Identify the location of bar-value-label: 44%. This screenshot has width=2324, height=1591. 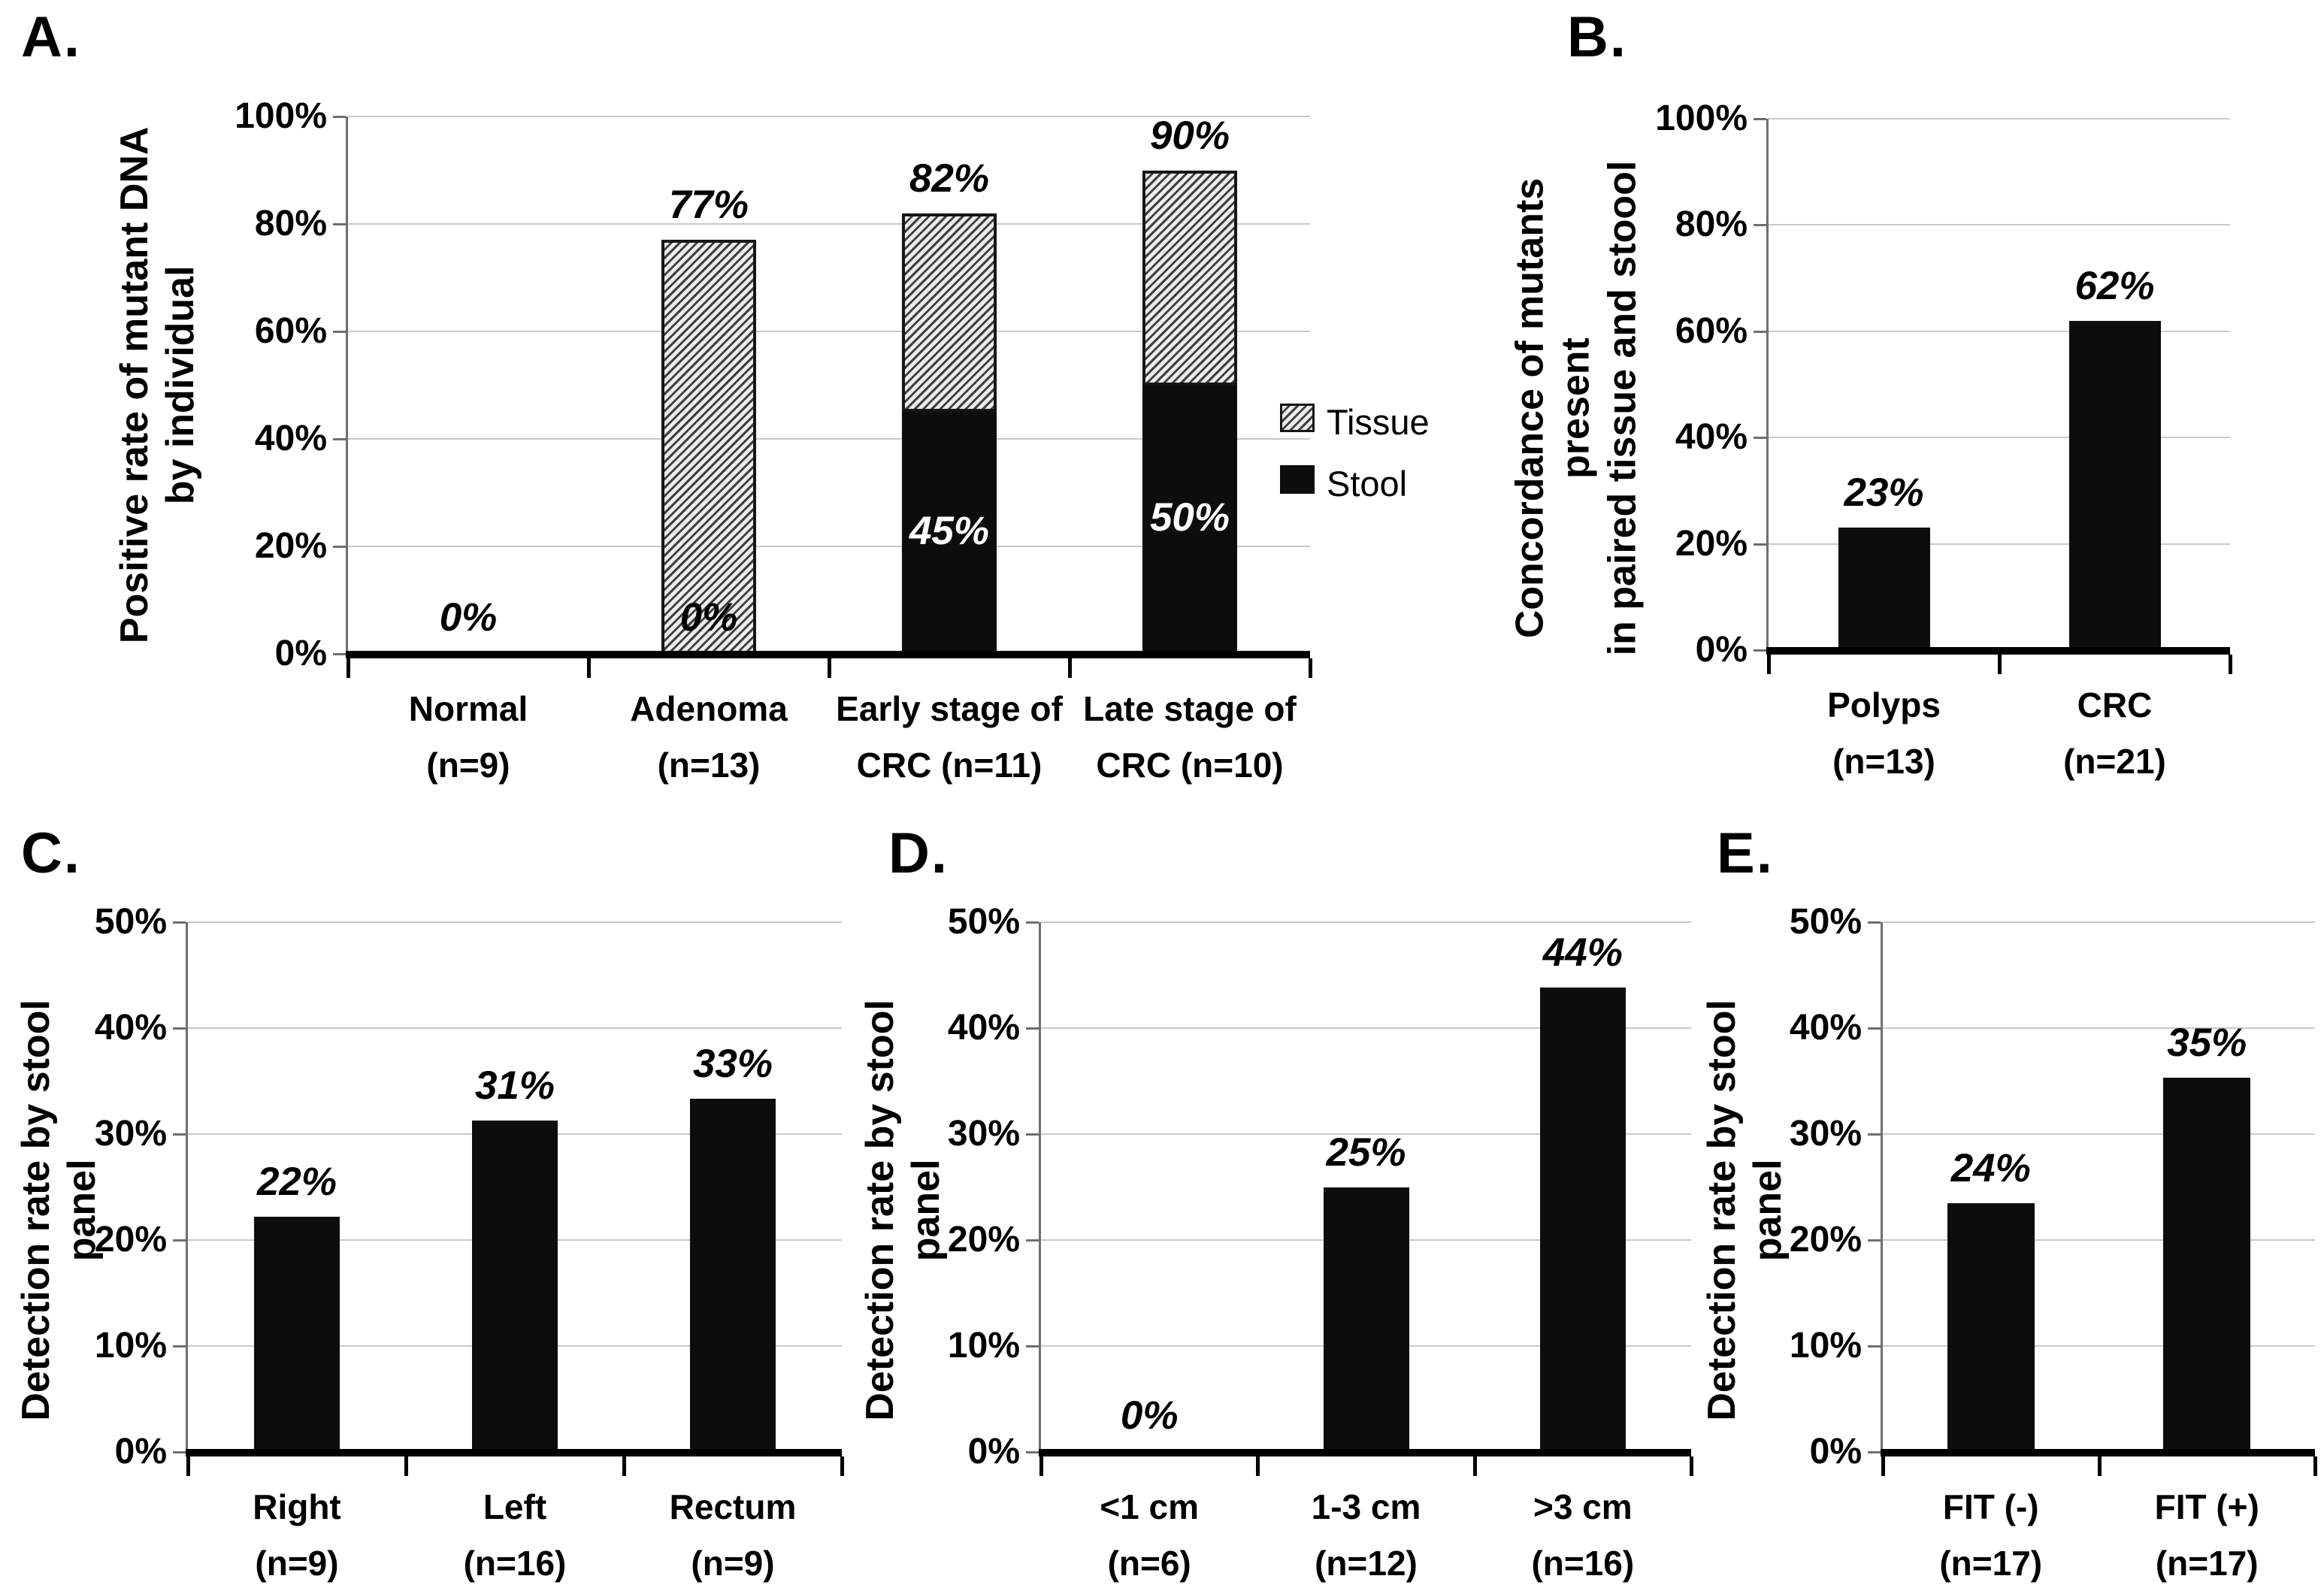
(1583, 952).